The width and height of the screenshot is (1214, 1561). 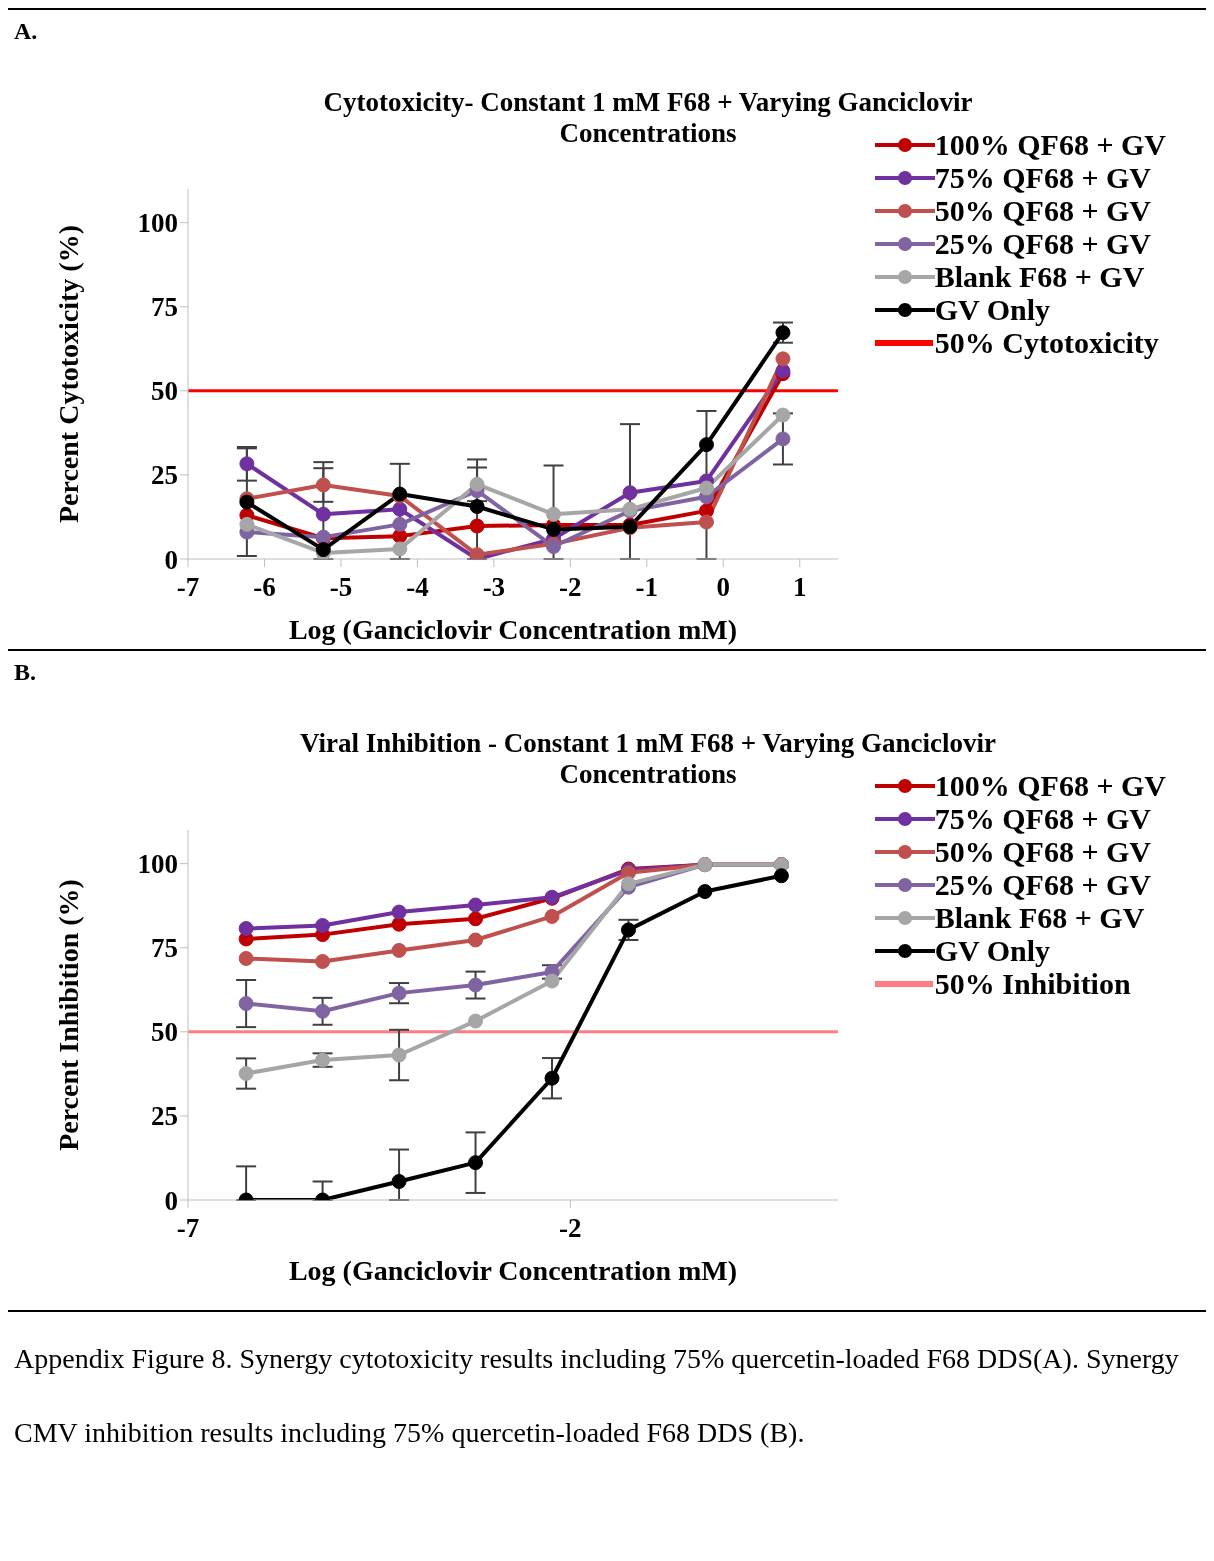 I want to click on y-axis-title: Percent Cytotoxicity (%), so click(x=68, y=374).